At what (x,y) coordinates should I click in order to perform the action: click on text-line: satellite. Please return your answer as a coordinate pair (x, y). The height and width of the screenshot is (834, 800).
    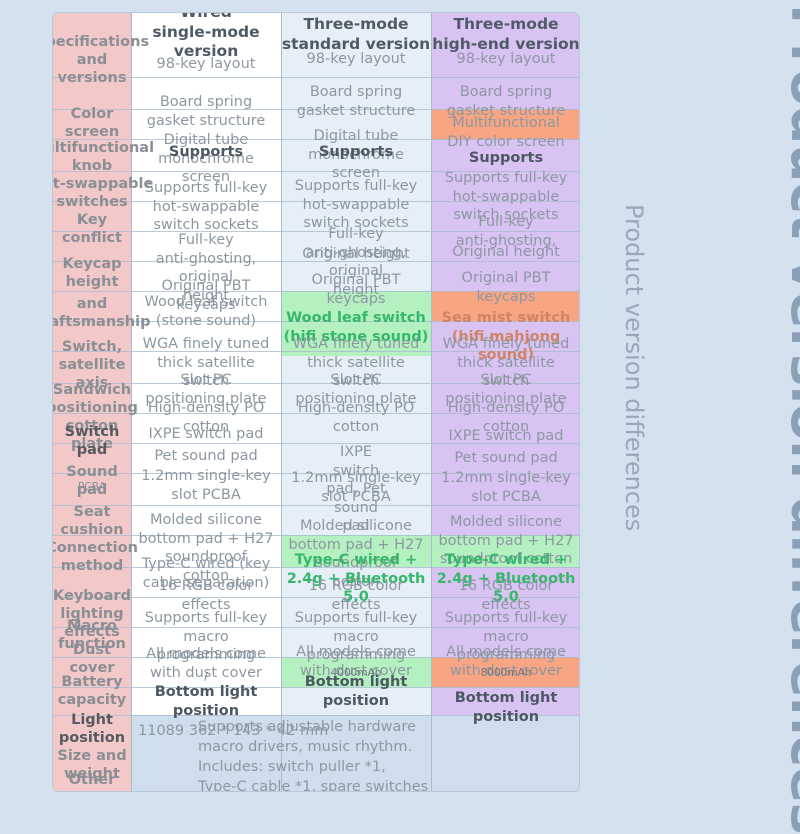
    Looking at the image, I should click on (92, 365).